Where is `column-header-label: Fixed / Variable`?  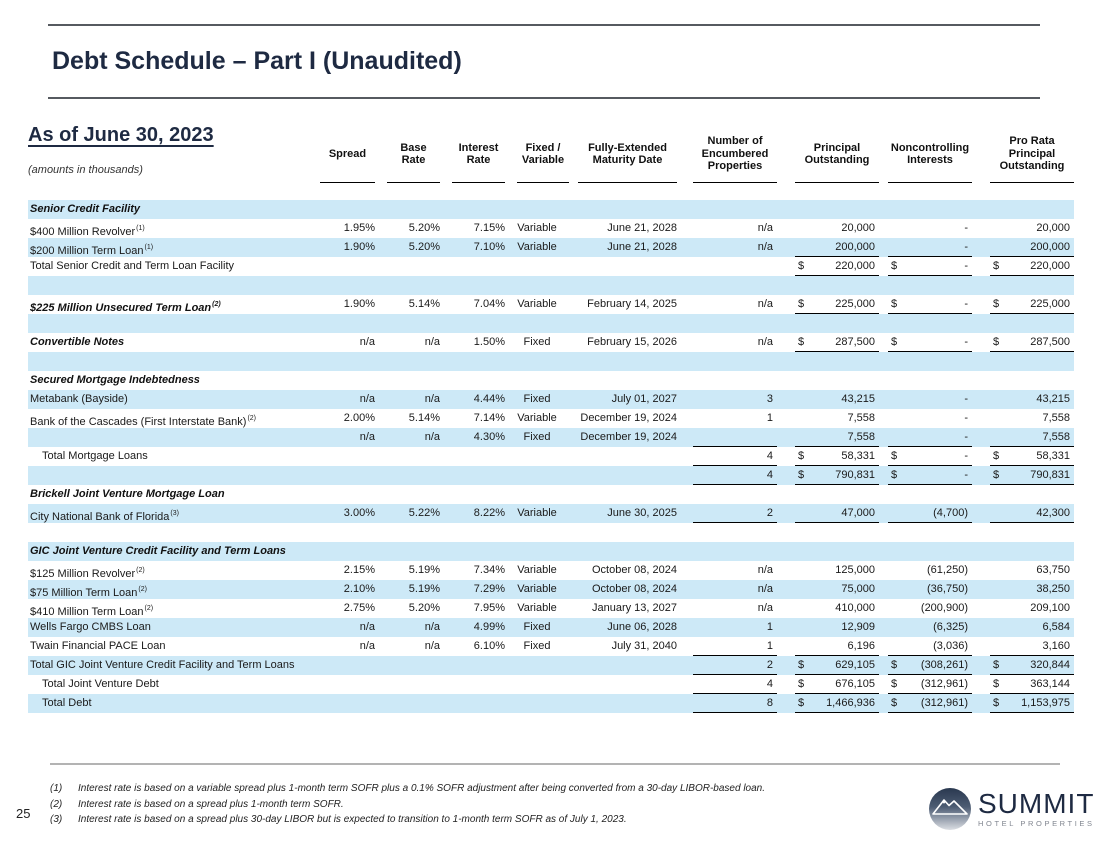 column-header-label: Fixed / Variable is located at coordinates (543, 154).